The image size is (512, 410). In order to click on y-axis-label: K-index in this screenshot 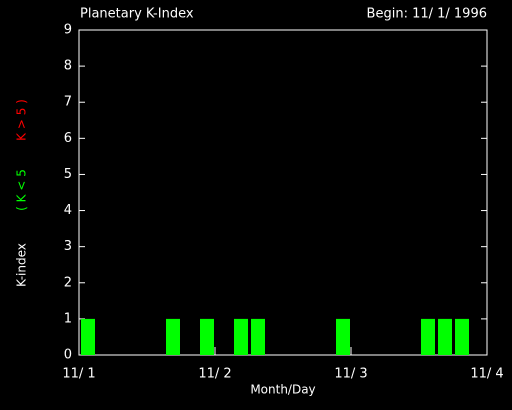, I will do `click(22, 265)`.